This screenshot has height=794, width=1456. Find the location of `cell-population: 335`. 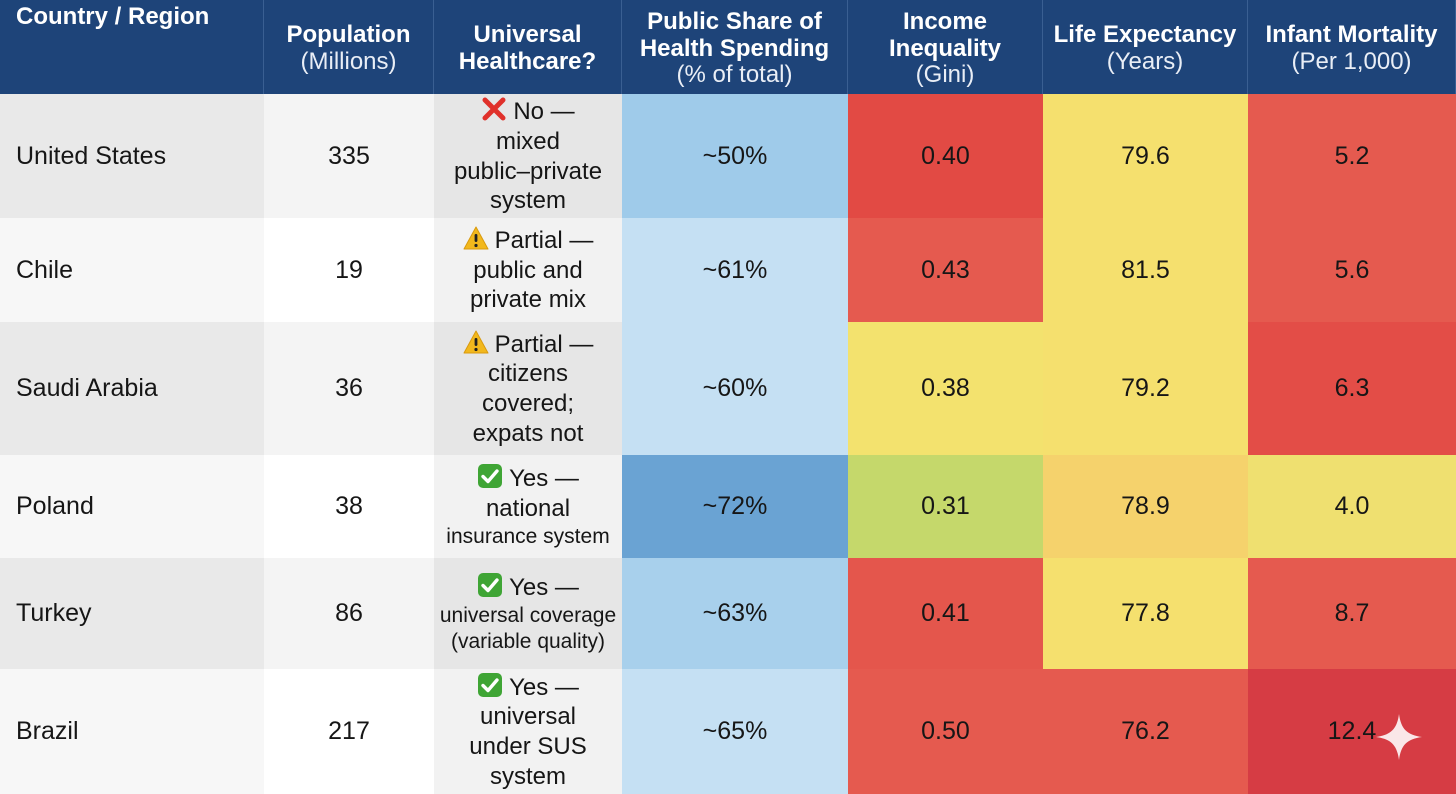

cell-population: 335 is located at coordinates (349, 156).